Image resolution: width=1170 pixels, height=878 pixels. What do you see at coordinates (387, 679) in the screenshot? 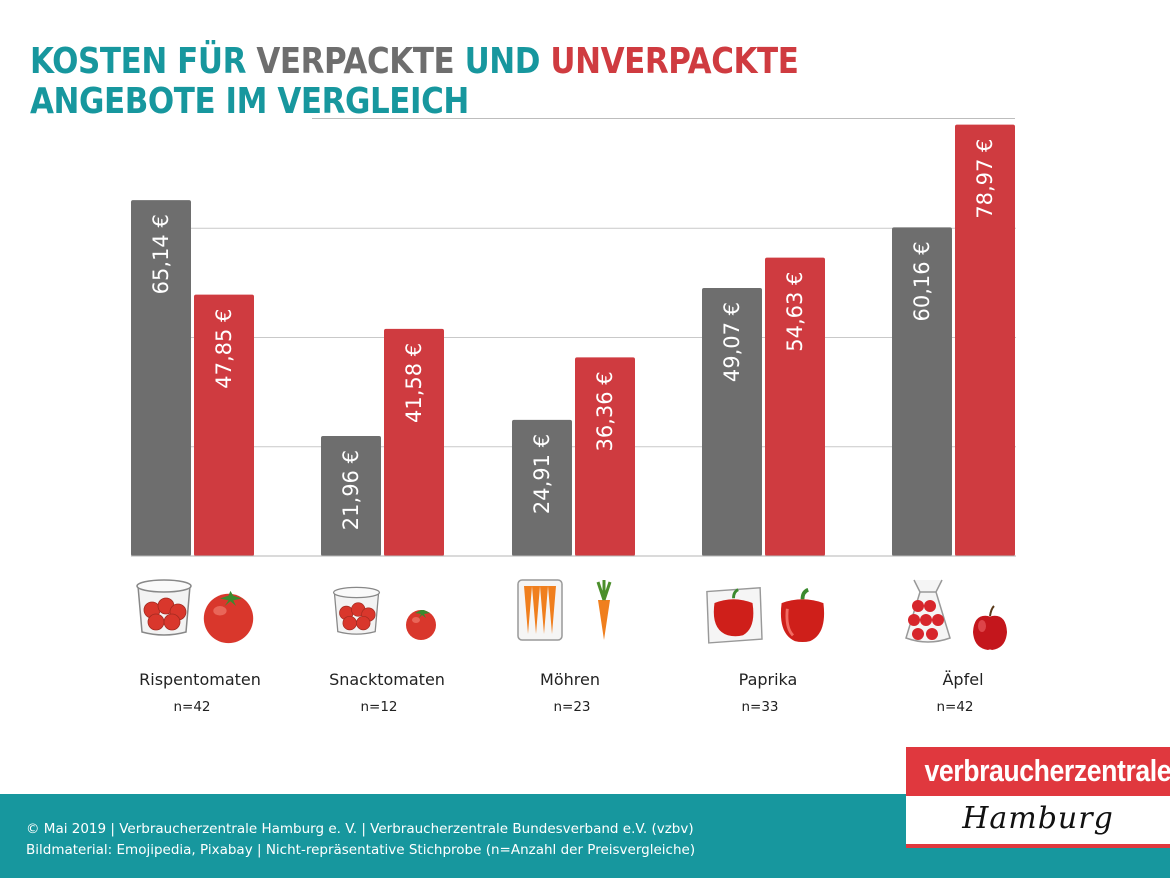
I see `category-label: Snacktomaten` at bounding box center [387, 679].